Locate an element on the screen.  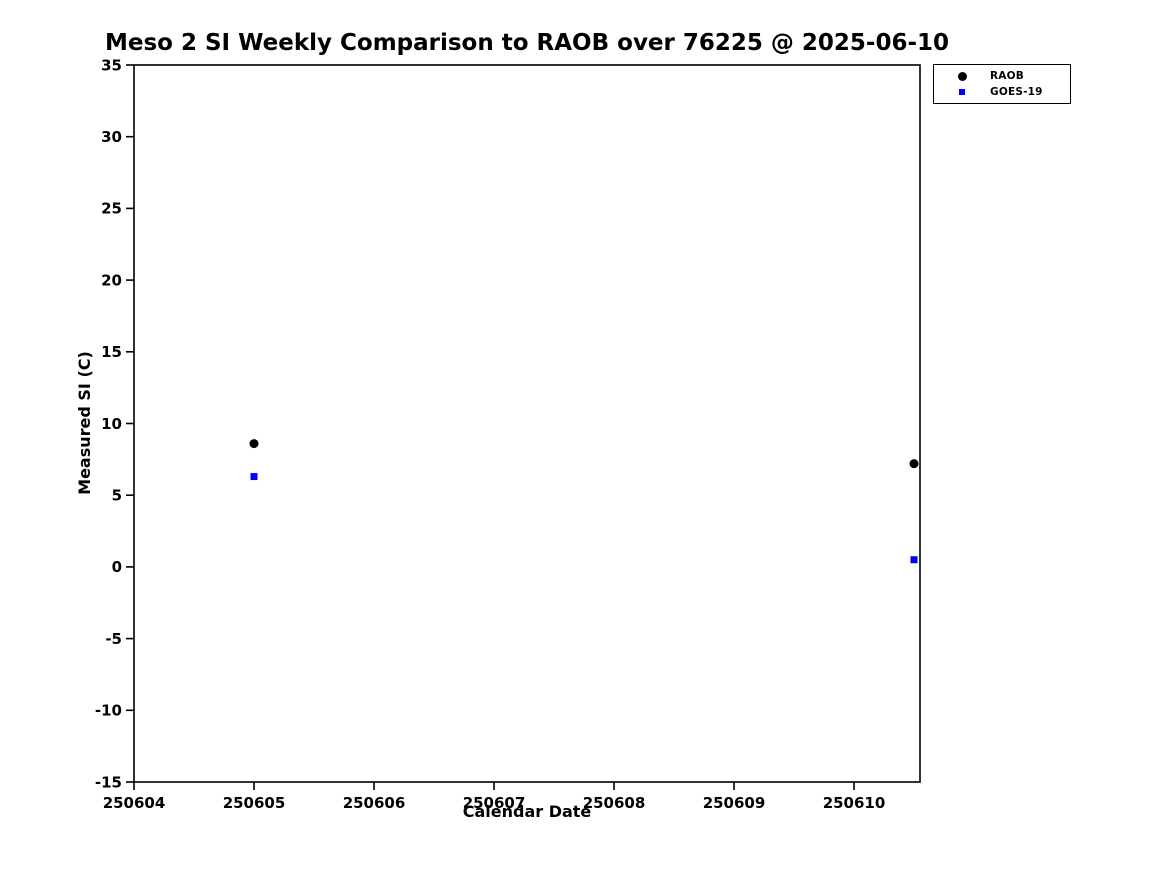
x-tick-label: 250607 is located at coordinates (494, 803).